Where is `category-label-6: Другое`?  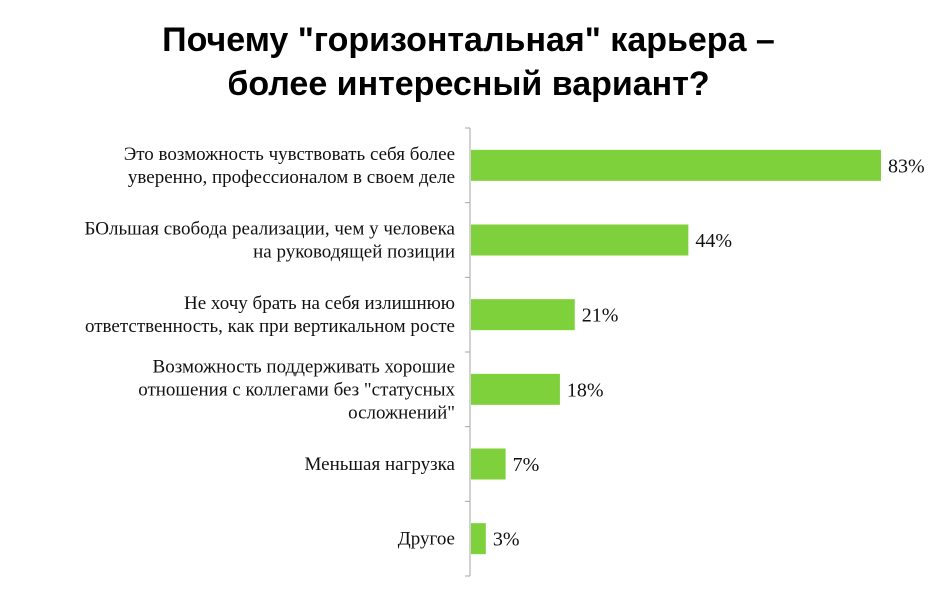
category-label-6: Другое is located at coordinates (426, 539).